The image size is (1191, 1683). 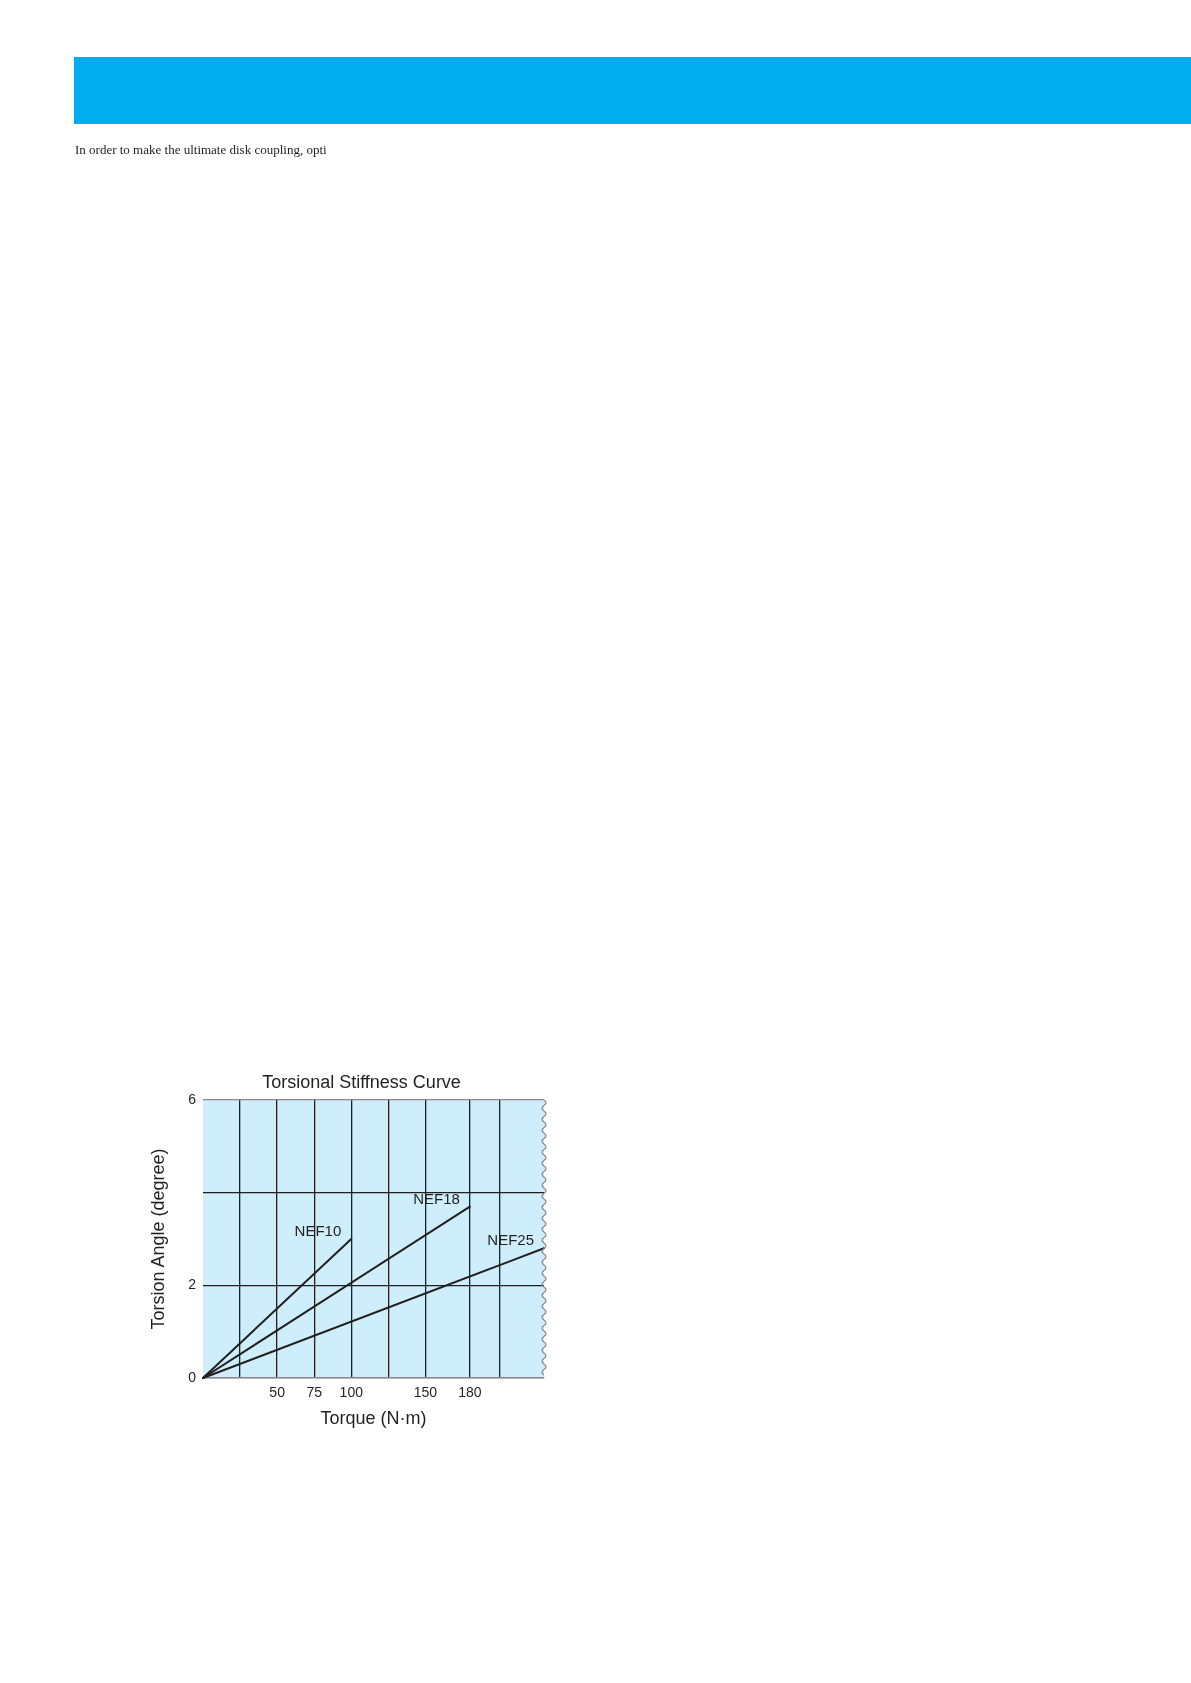 What do you see at coordinates (192, 1098) in the screenshot?
I see `y-tick-label: 6` at bounding box center [192, 1098].